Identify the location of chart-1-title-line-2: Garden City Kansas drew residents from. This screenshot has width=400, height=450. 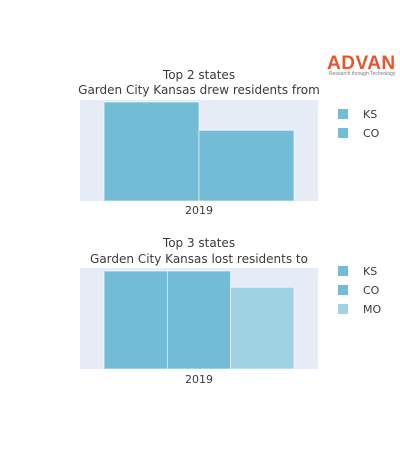
(199, 90).